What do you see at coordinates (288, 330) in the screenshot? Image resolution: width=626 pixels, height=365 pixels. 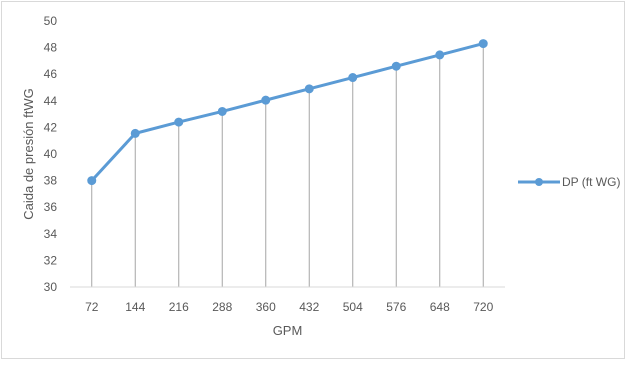 I see `x-axis-title: GPM` at bounding box center [288, 330].